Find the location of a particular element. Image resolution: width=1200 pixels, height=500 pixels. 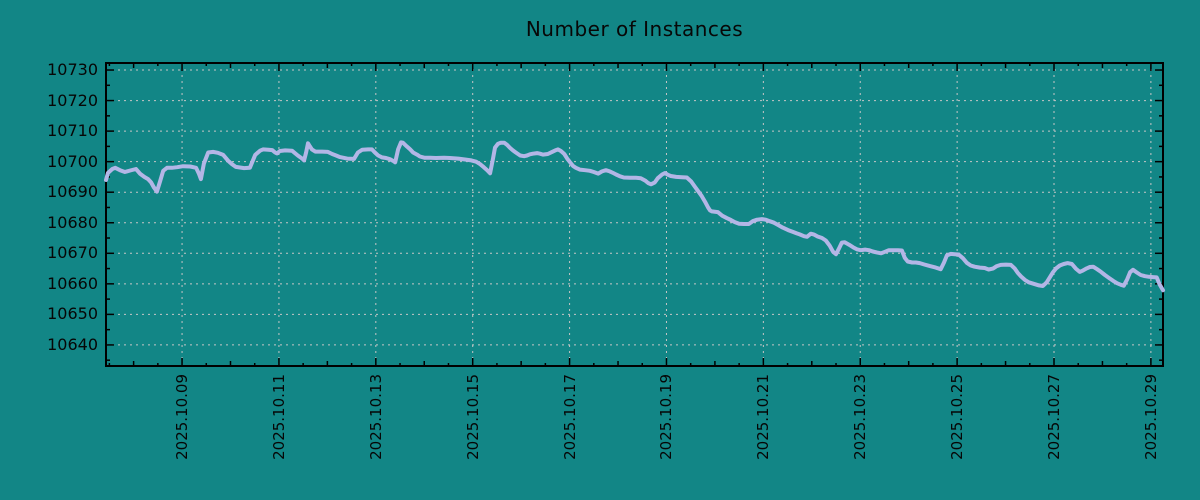

y-tick-label: 10700 is located at coordinates (72, 161).